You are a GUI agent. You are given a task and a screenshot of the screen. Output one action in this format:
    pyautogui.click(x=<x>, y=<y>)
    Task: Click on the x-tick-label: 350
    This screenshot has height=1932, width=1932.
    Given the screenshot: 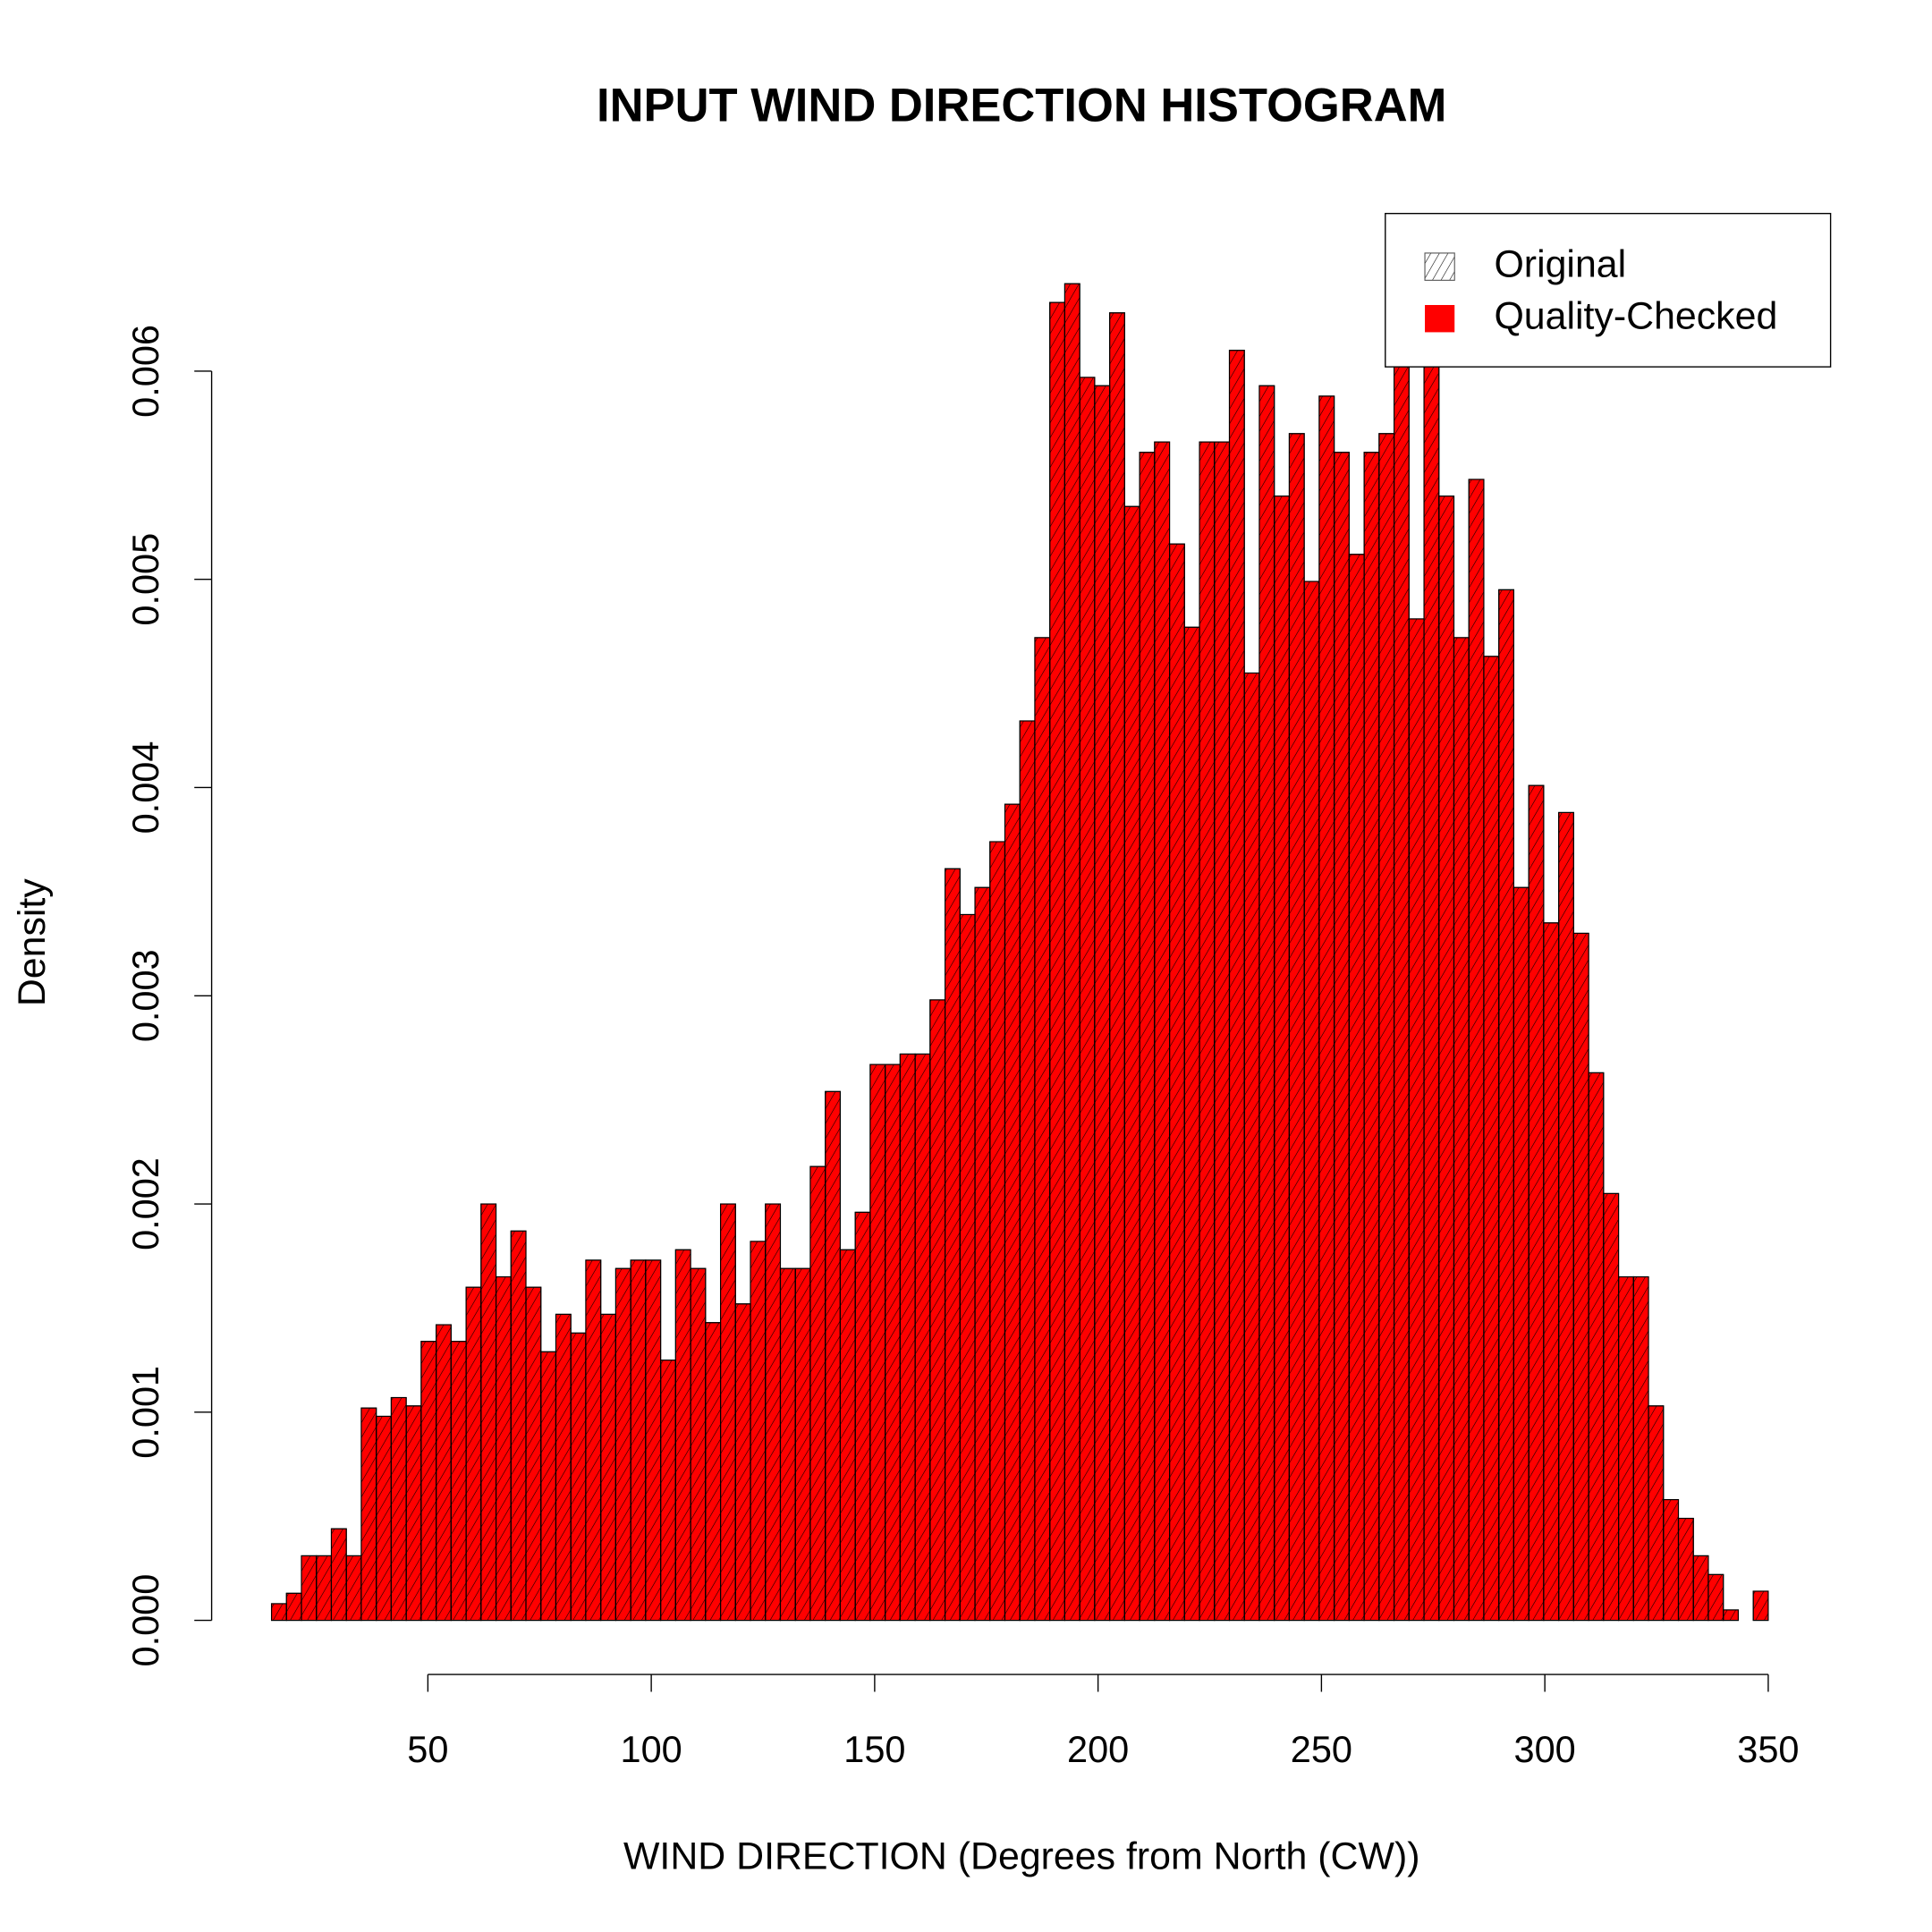 What is the action you would take?
    pyautogui.click(x=1768, y=1749)
    